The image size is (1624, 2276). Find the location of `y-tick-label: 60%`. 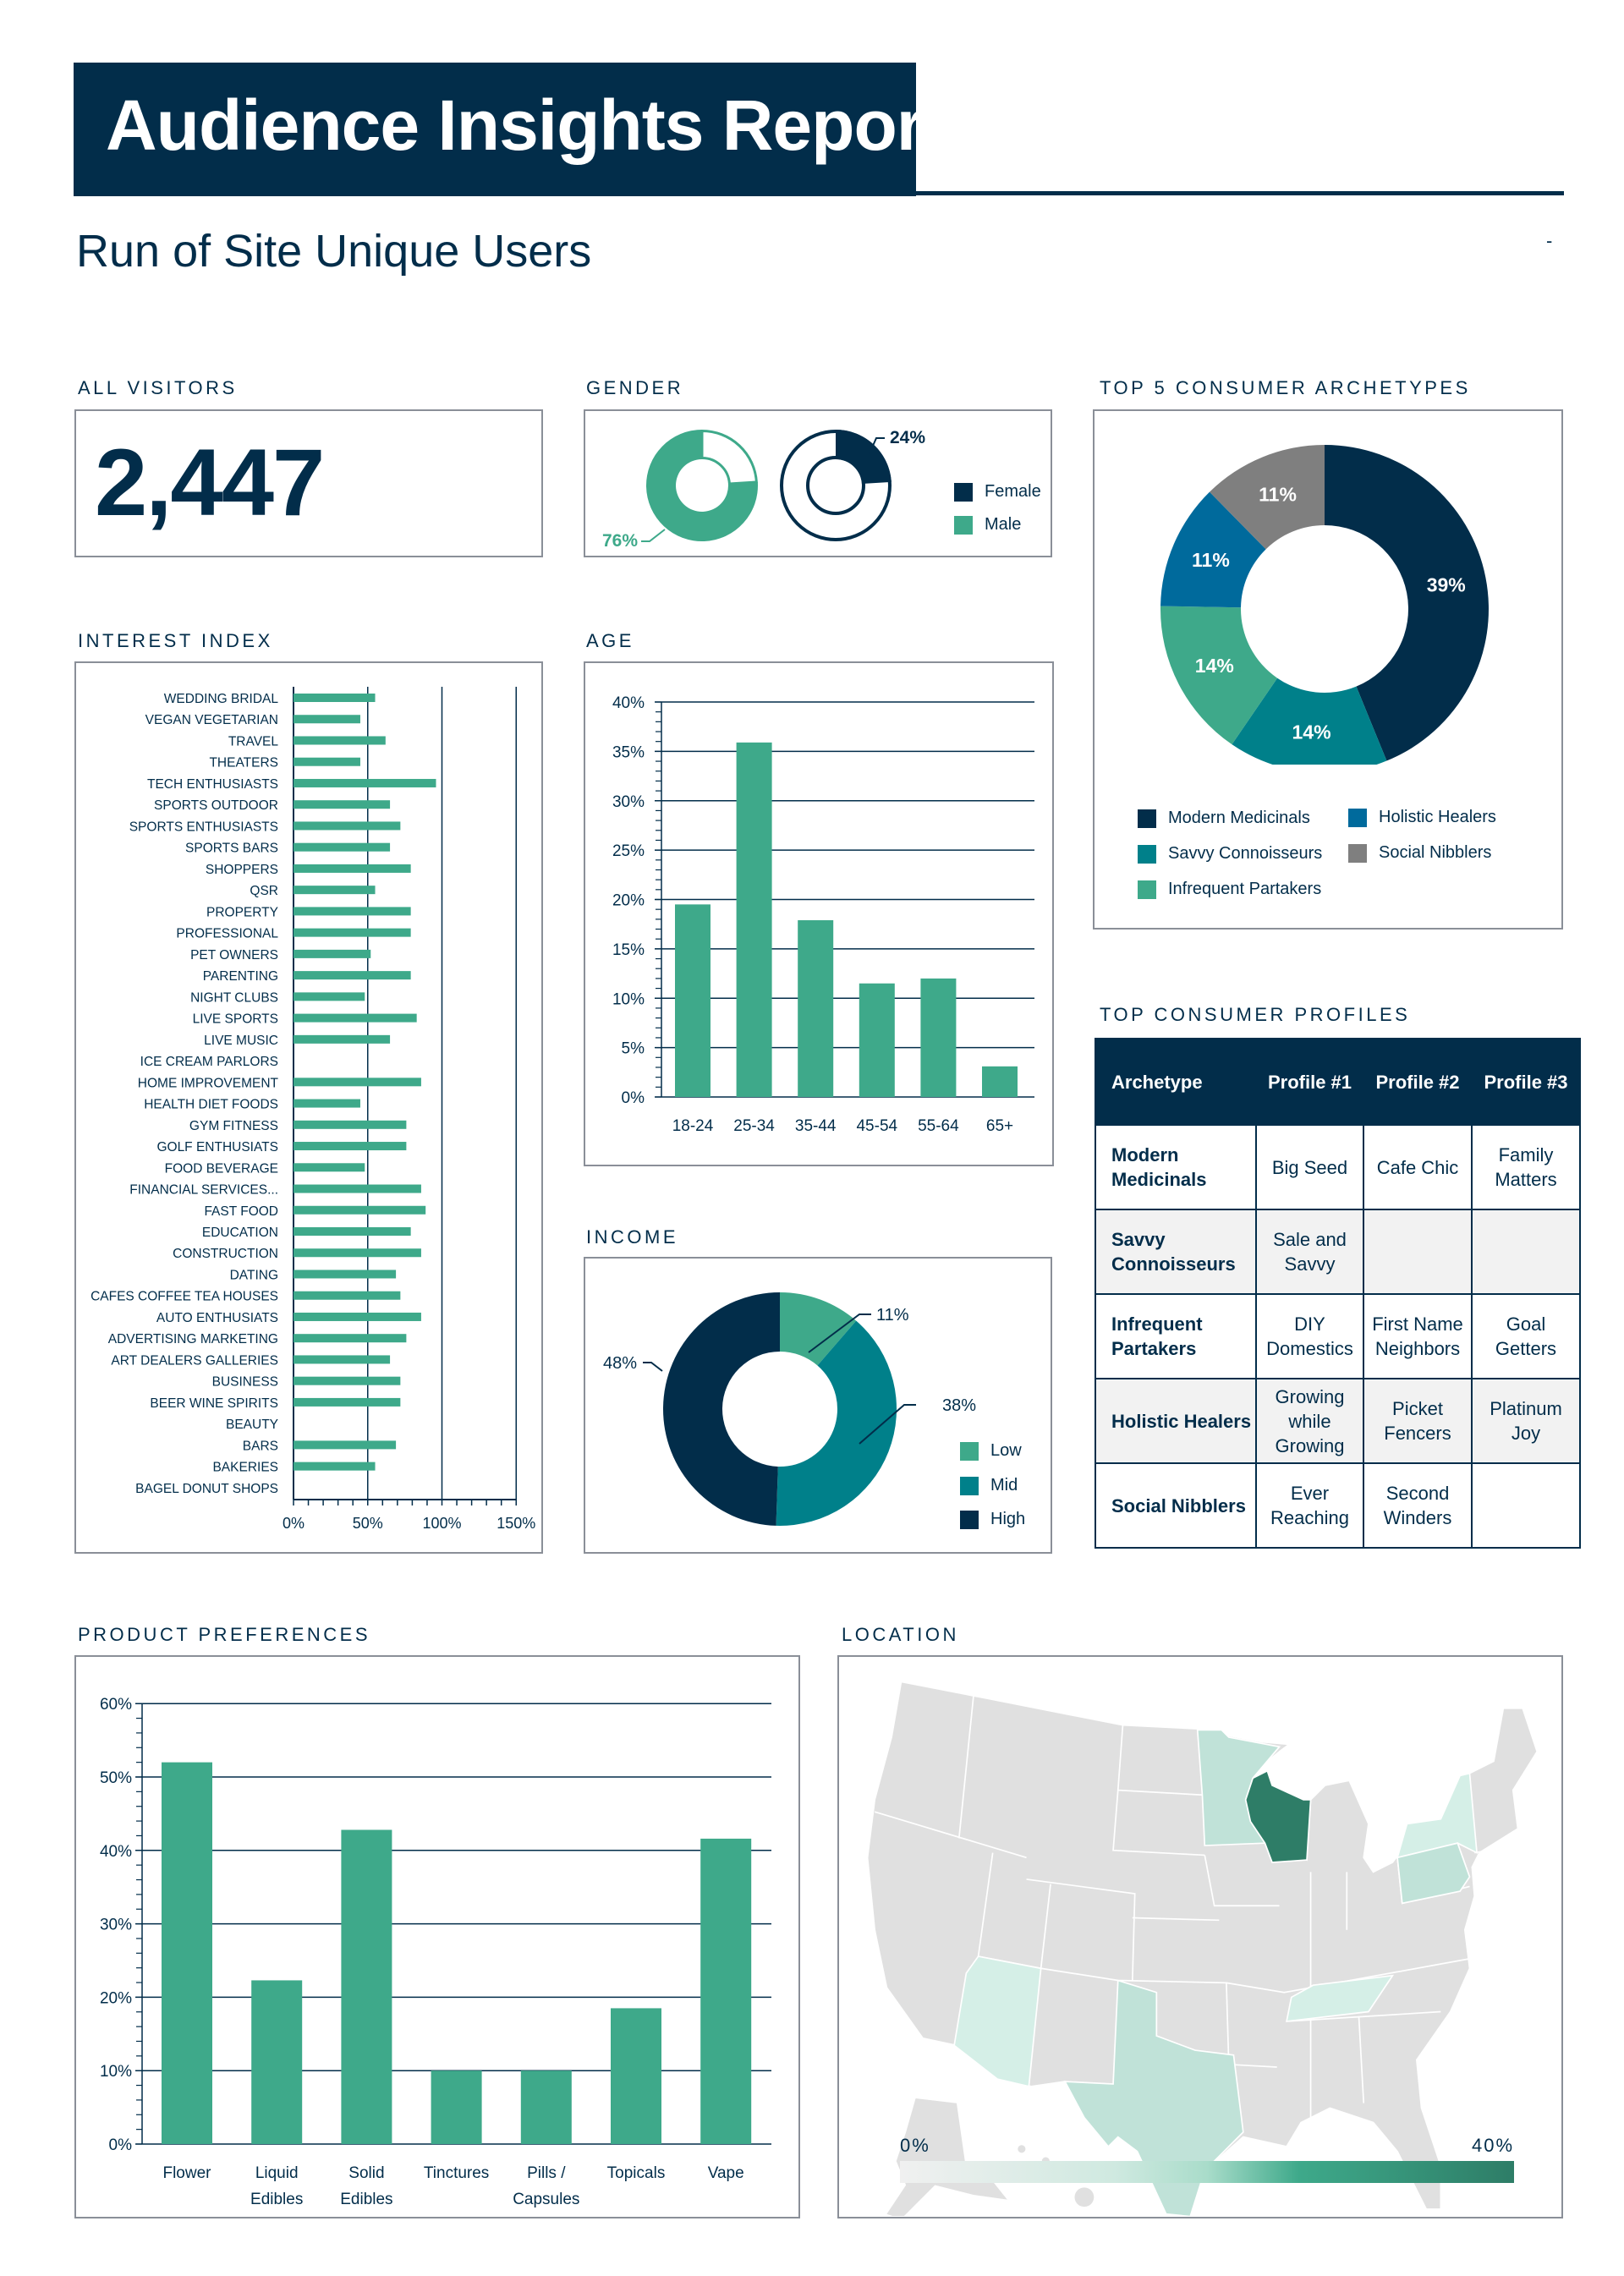

y-tick-label: 60% is located at coordinates (116, 1705).